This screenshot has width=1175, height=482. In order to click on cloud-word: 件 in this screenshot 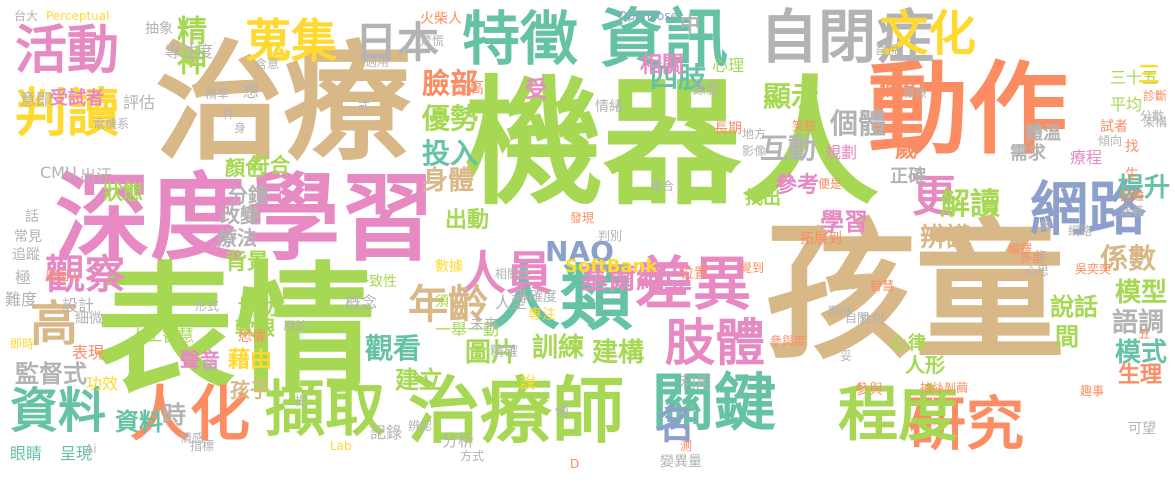, I will do `click(229, 114)`.